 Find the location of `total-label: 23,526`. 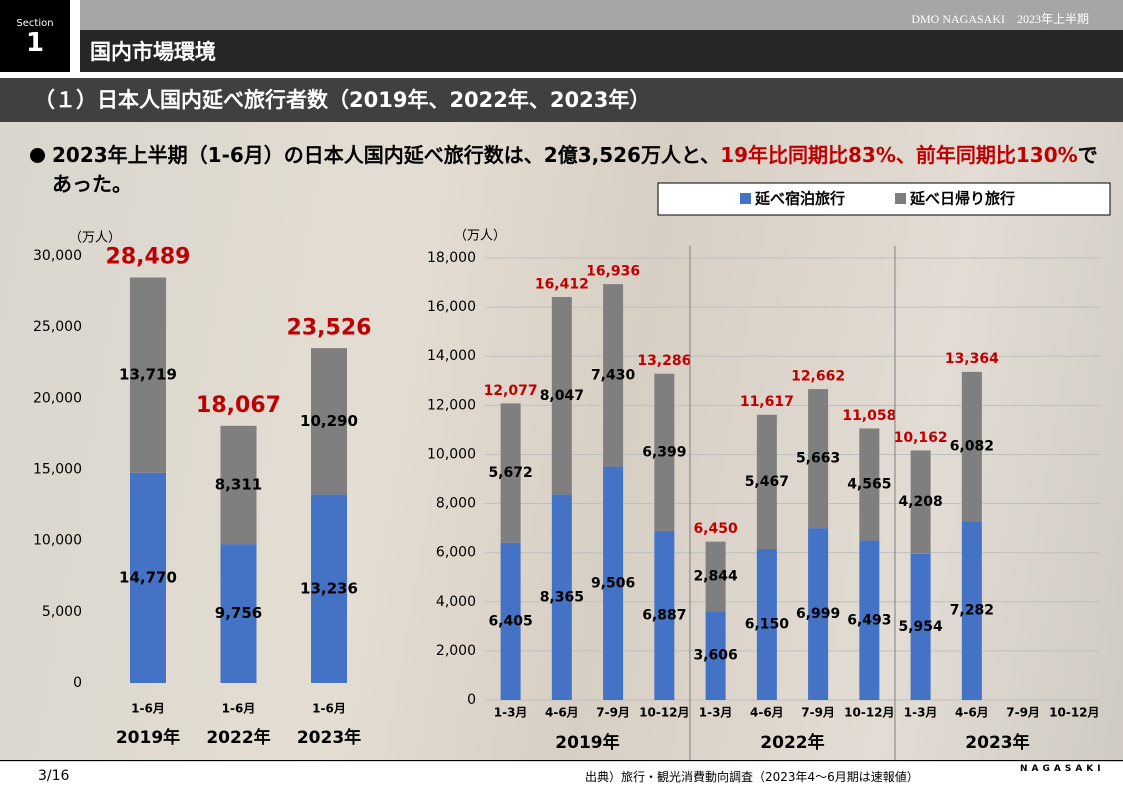

total-label: 23,526 is located at coordinates (329, 327).